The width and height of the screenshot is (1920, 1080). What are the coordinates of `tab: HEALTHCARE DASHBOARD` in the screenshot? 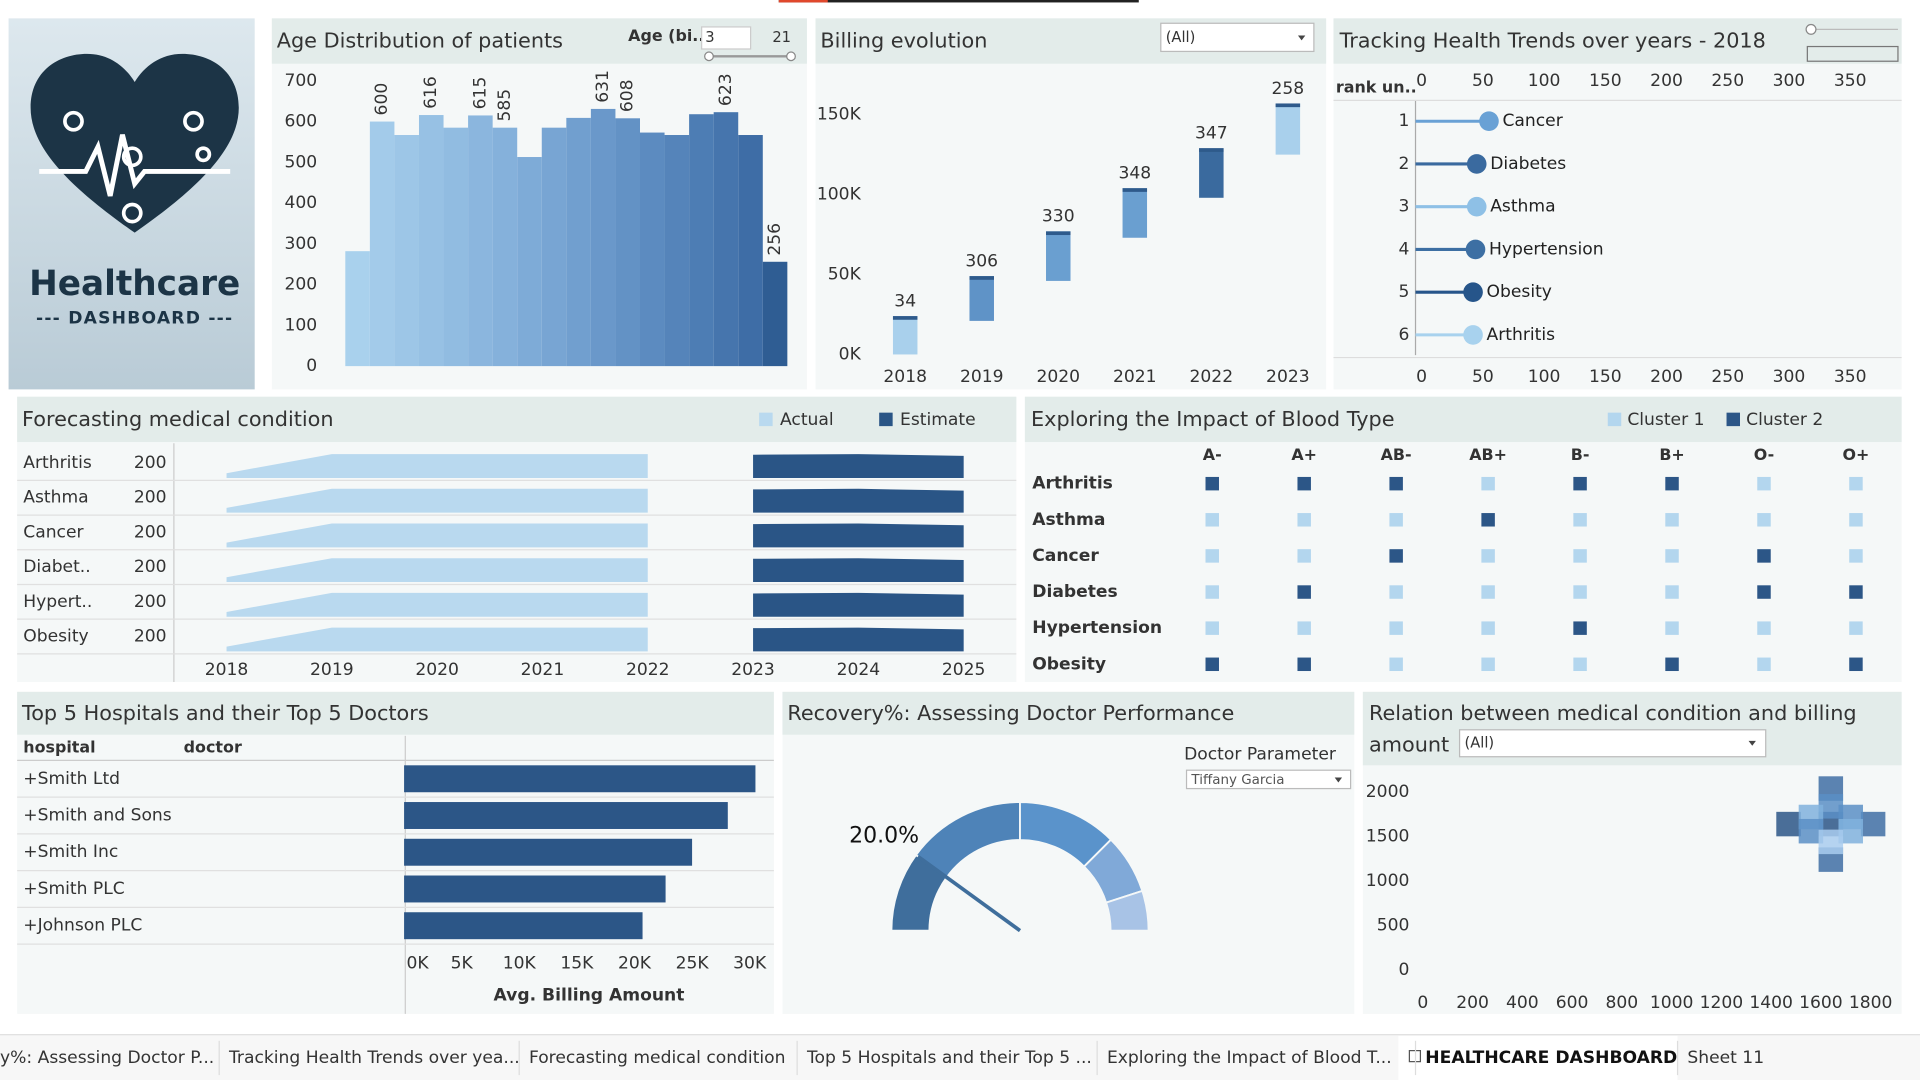 It's located at (1551, 1058).